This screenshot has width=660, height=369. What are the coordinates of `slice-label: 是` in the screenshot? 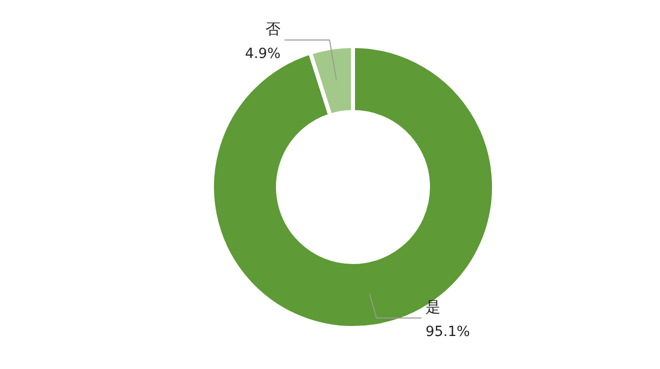 It's located at (432, 307).